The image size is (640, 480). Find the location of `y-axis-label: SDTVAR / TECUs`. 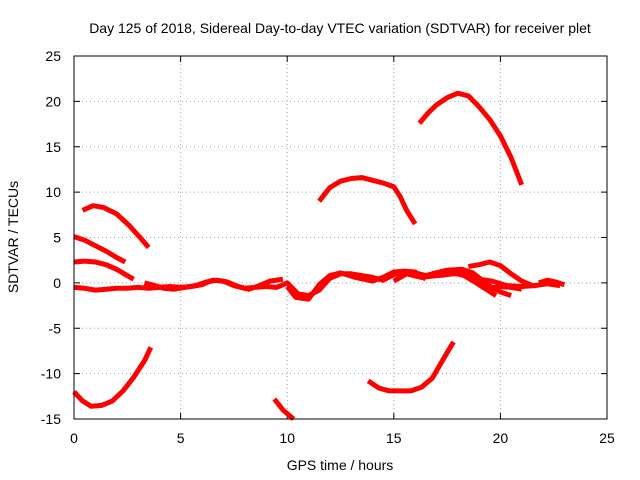

y-axis-label: SDTVAR / TECUs is located at coordinates (13, 237).